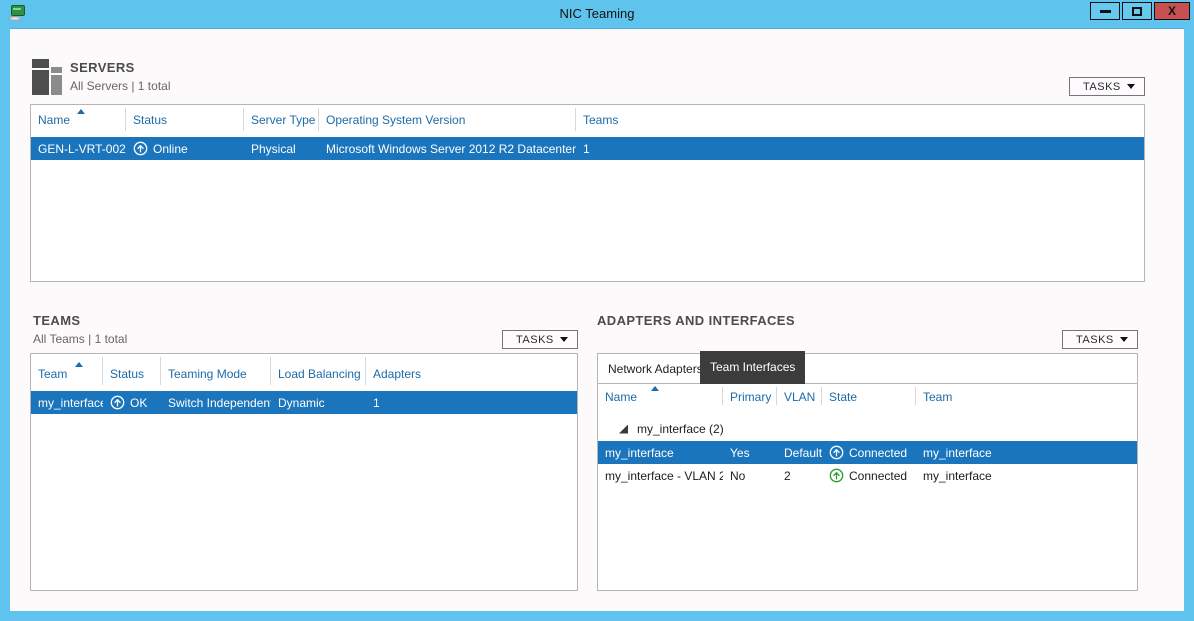 The width and height of the screenshot is (1194, 621). What do you see at coordinates (750, 397) in the screenshot?
I see `adapters-column-primary: Primary` at bounding box center [750, 397].